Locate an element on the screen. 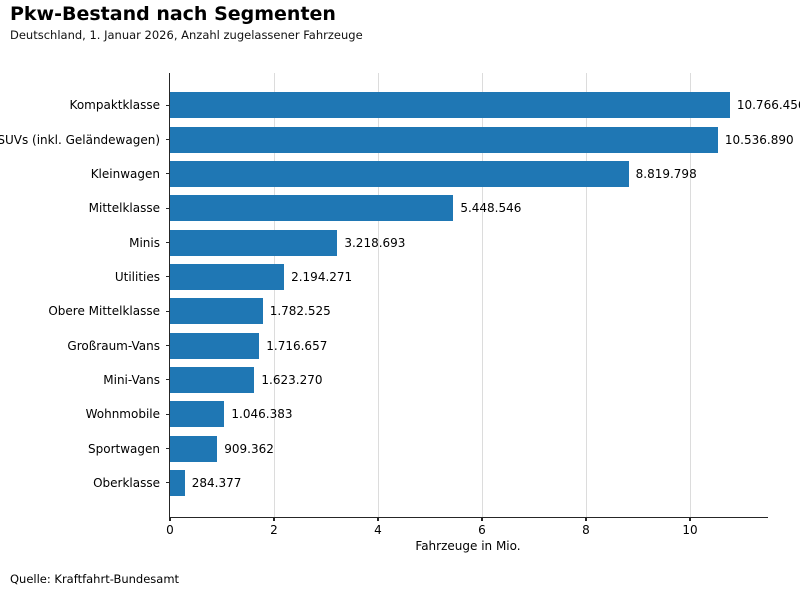 The height and width of the screenshot is (600, 800). value-label: 284.377 is located at coordinates (216, 482).